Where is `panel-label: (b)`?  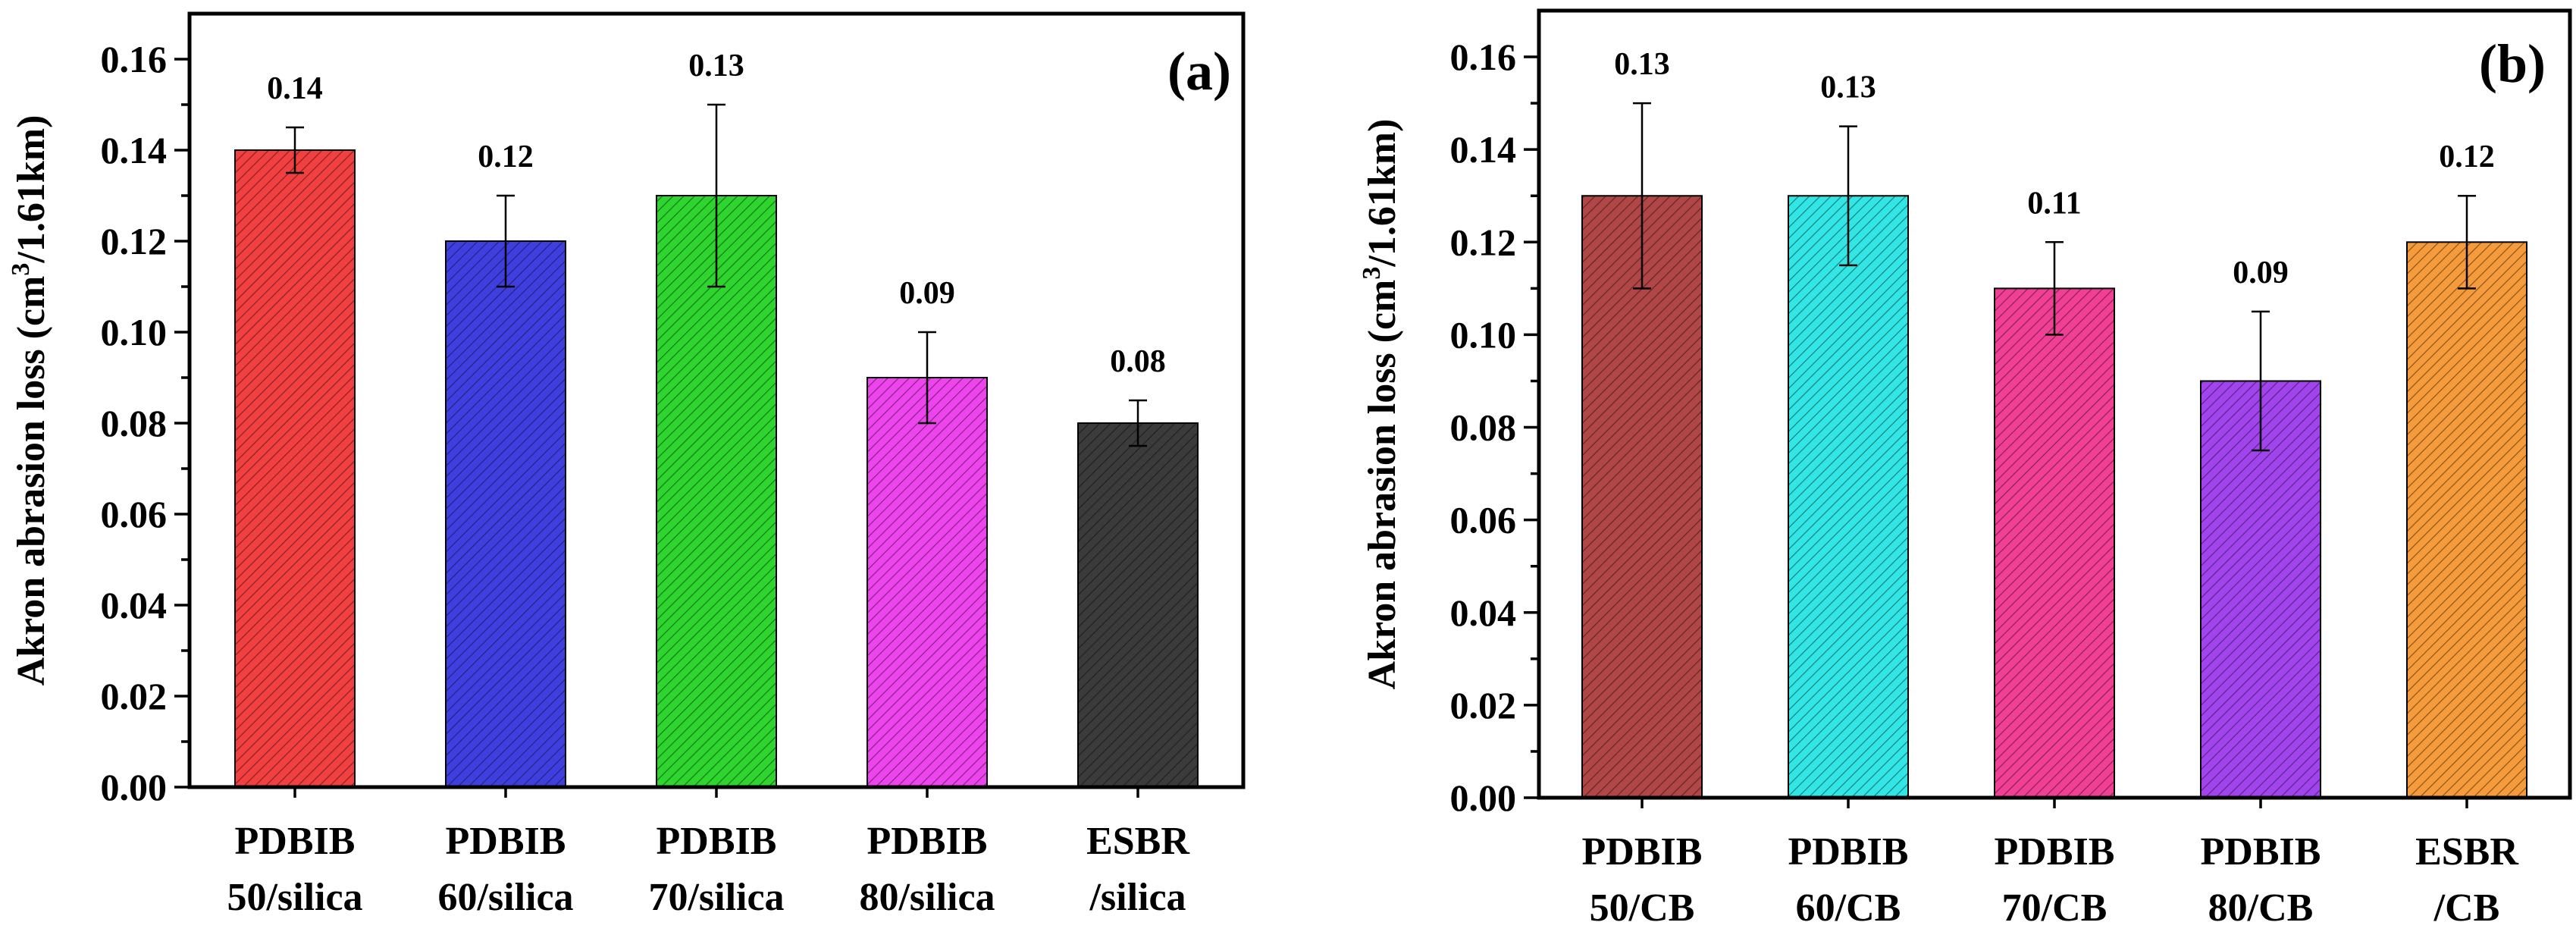
panel-label: (b) is located at coordinates (2512, 63).